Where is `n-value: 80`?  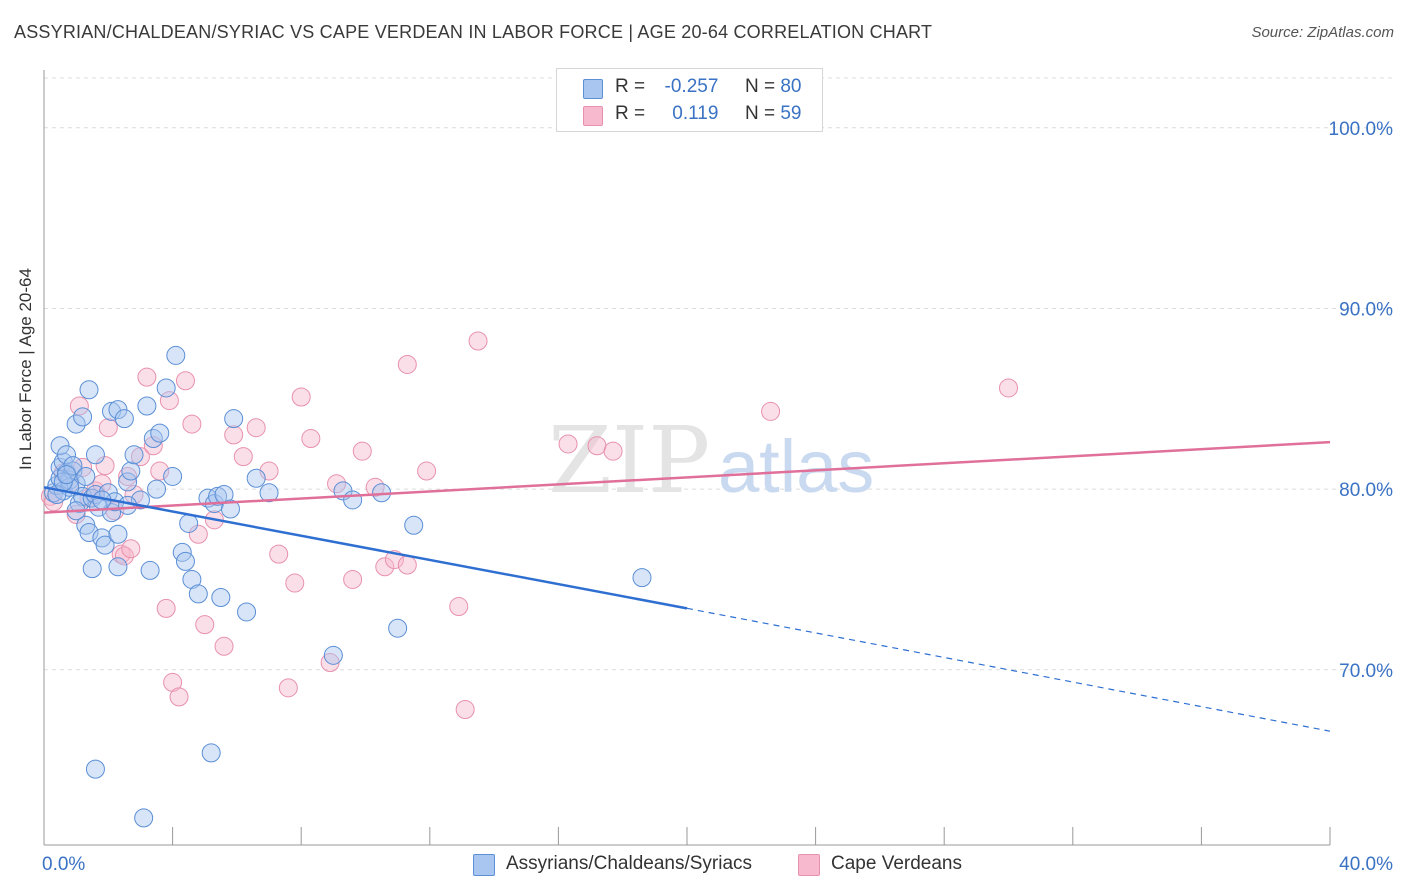 n-value: 80 is located at coordinates (791, 86).